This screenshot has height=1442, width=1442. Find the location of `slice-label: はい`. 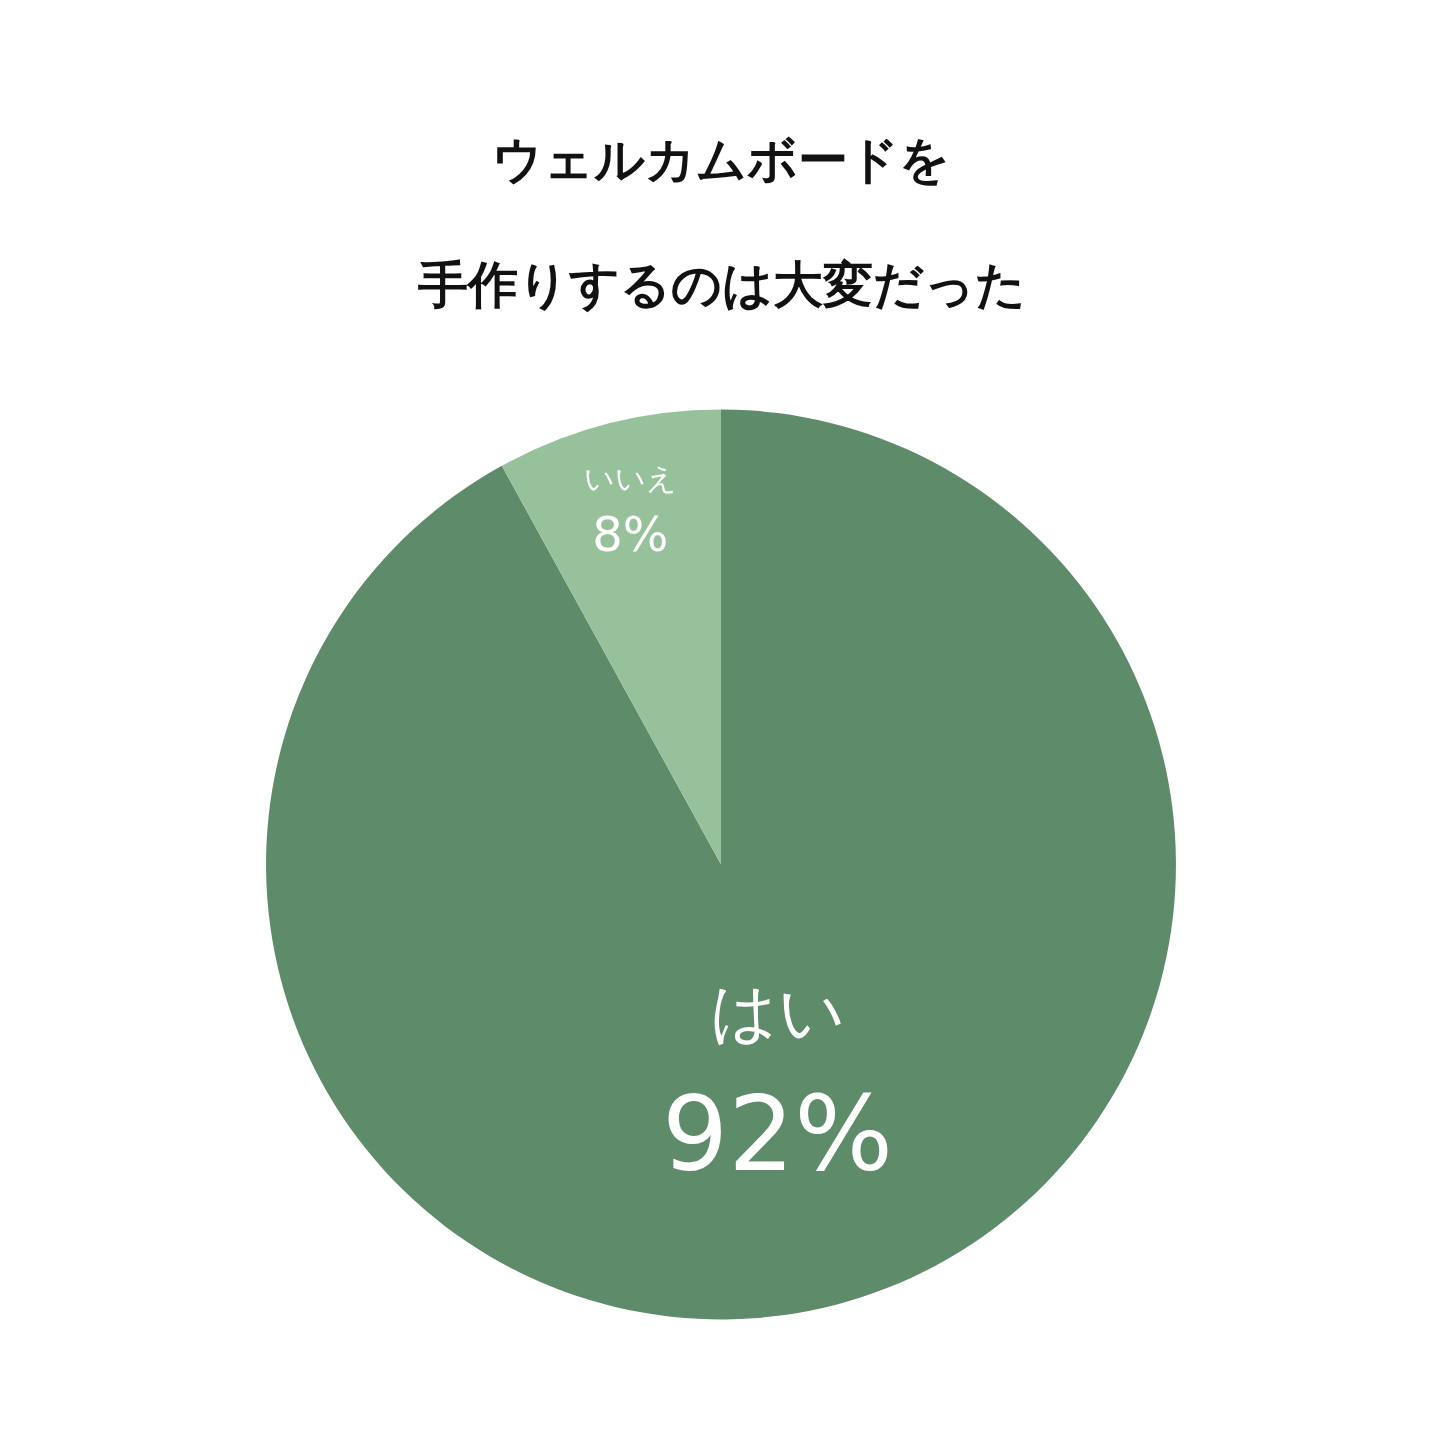

slice-label: はい is located at coordinates (777, 1013).